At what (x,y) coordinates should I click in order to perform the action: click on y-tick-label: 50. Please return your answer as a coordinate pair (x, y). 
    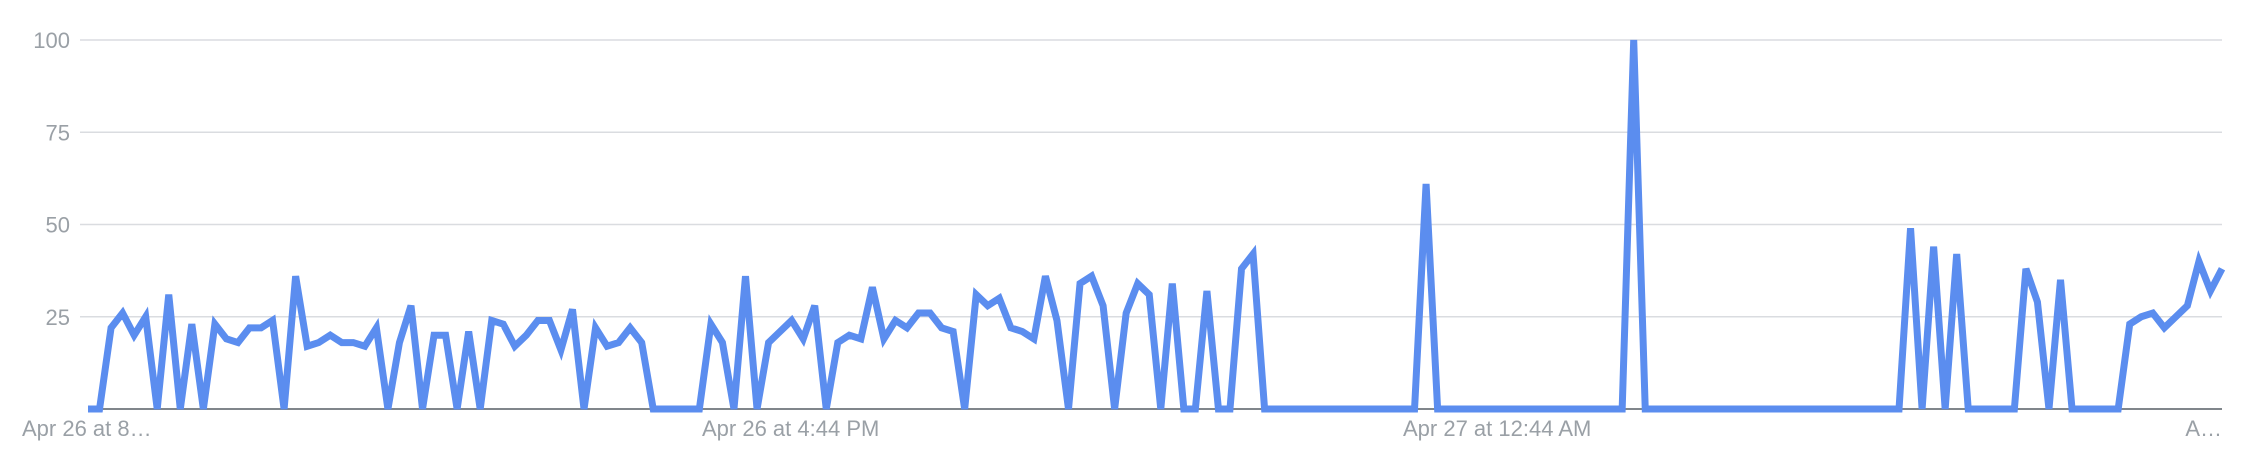
    Looking at the image, I should click on (58, 225).